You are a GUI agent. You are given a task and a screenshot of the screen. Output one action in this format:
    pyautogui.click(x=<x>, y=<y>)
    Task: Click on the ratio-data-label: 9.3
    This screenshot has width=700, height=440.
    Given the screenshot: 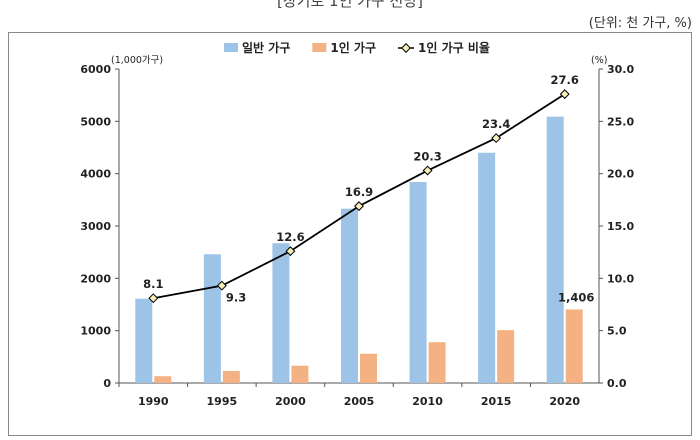 What is the action you would take?
    pyautogui.click(x=236, y=298)
    